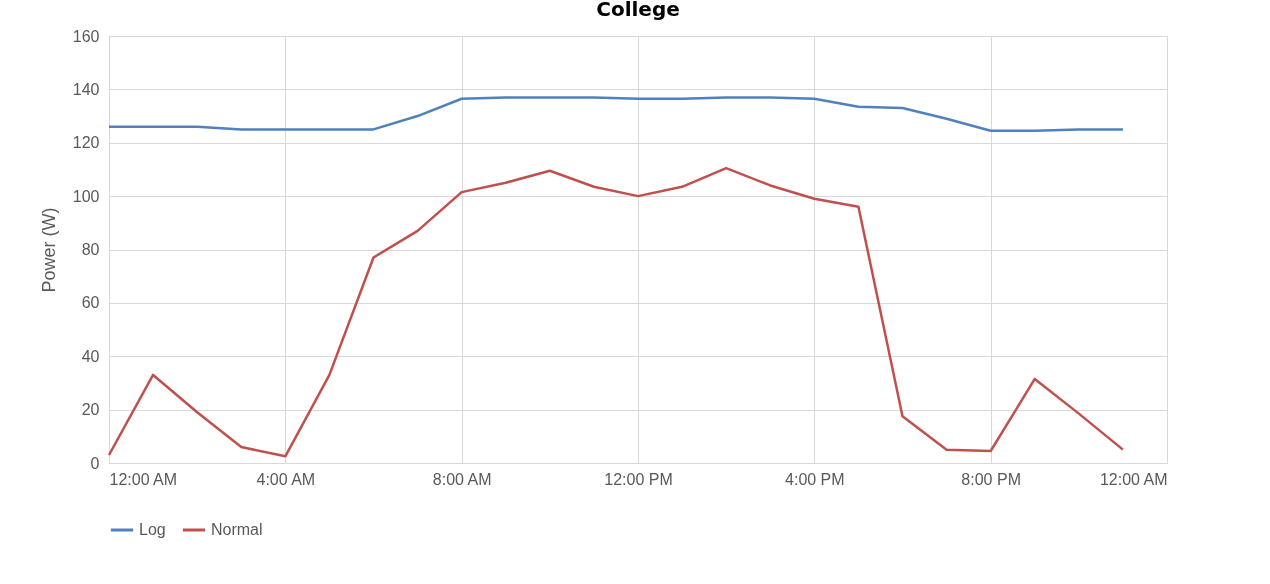  What do you see at coordinates (86, 89) in the screenshot?
I see `y-tick-label: 140` at bounding box center [86, 89].